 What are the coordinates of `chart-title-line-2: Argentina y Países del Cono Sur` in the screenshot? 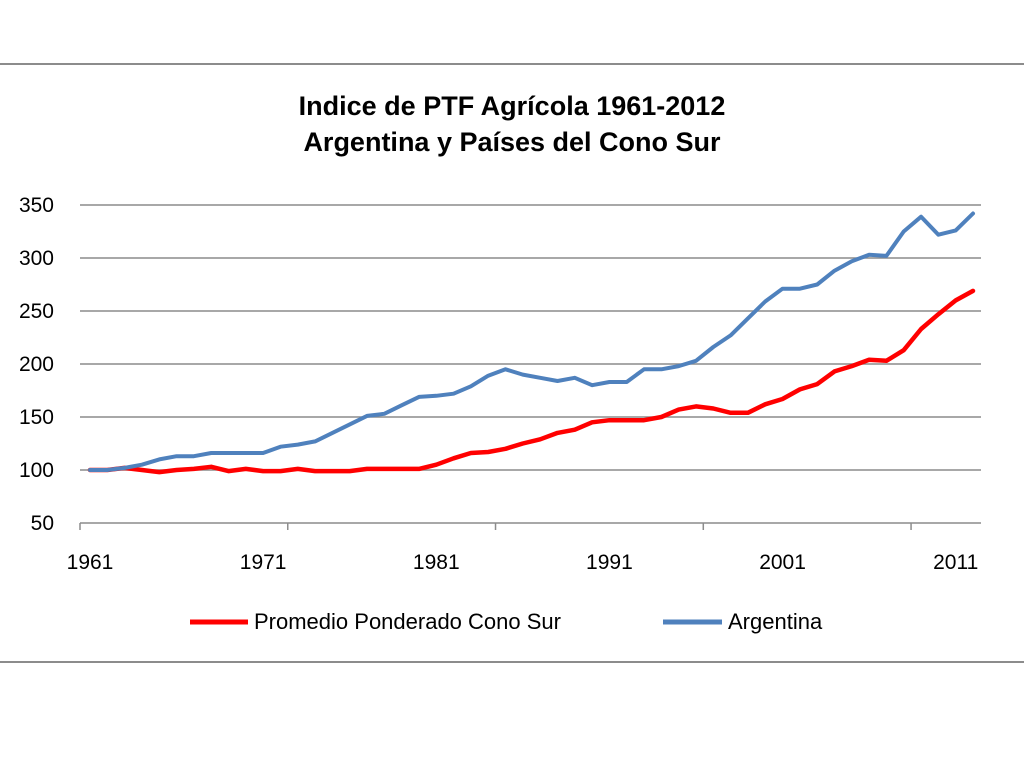 It's located at (512, 142).